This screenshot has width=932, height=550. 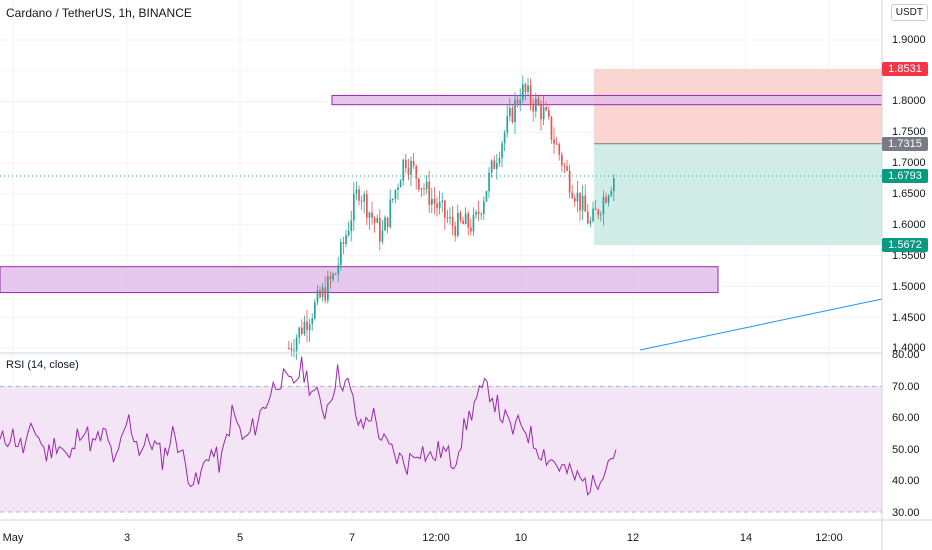 I want to click on rsi-title: RSI (14, close), so click(x=42, y=365).